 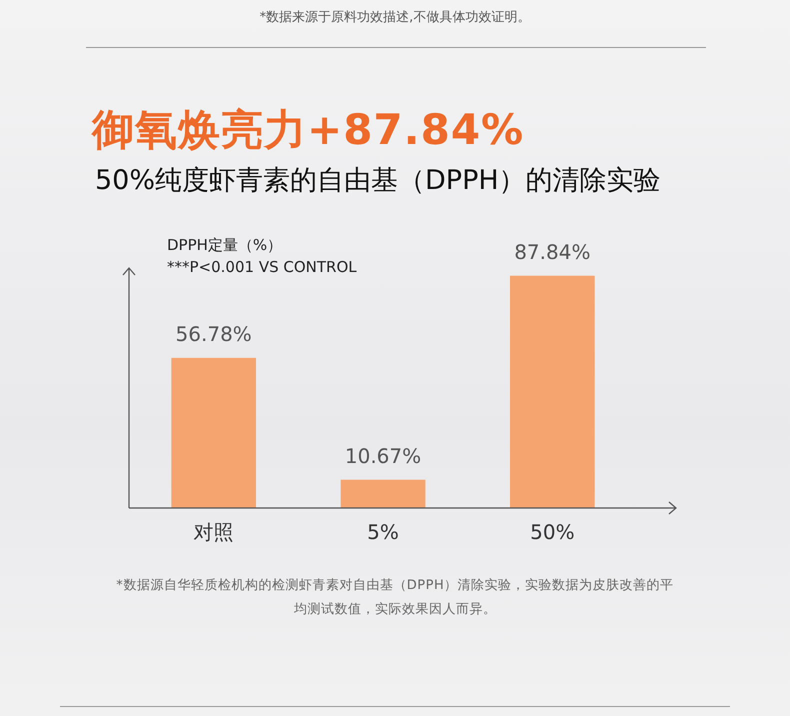 What do you see at coordinates (308, 130) in the screenshot?
I see `chart-title: 御氧焕亮力+87.84%` at bounding box center [308, 130].